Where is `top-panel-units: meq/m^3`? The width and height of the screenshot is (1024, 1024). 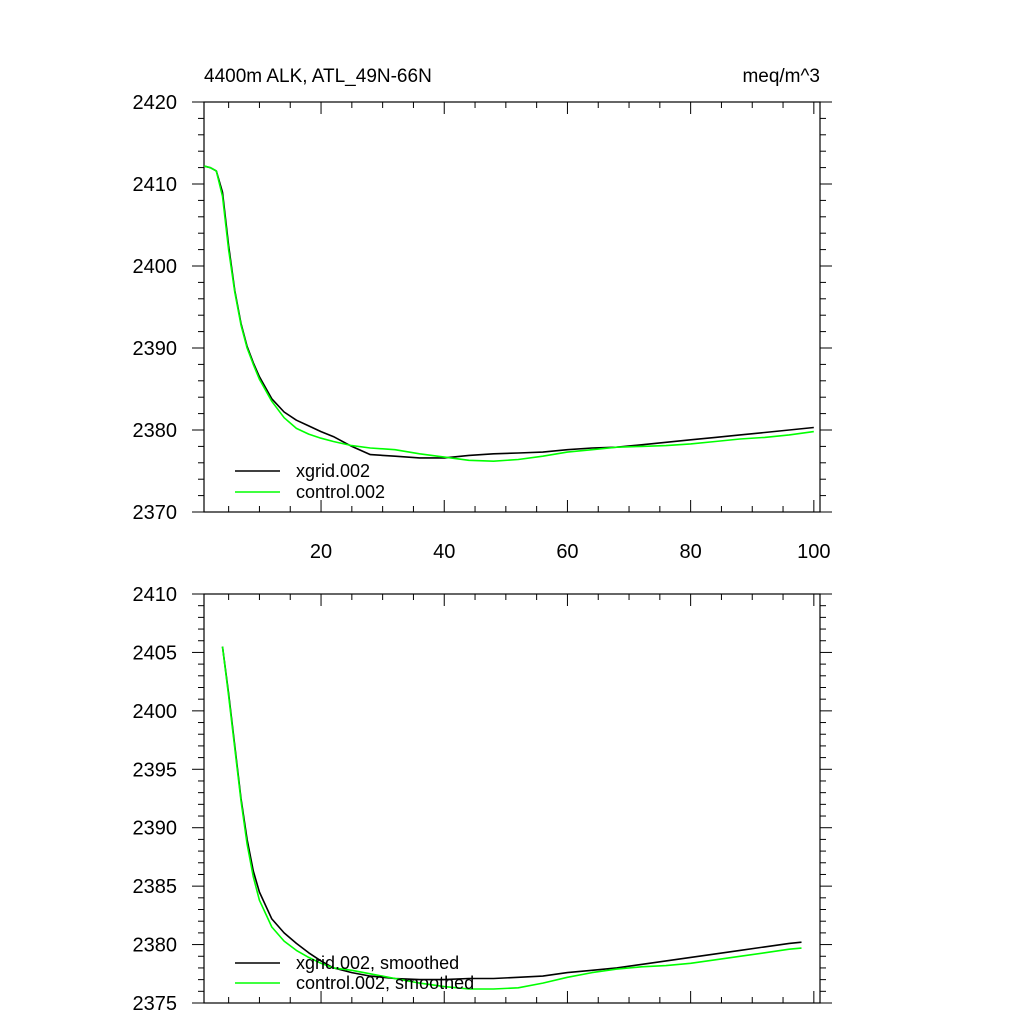 top-panel-units: meq/m^3 is located at coordinates (781, 76).